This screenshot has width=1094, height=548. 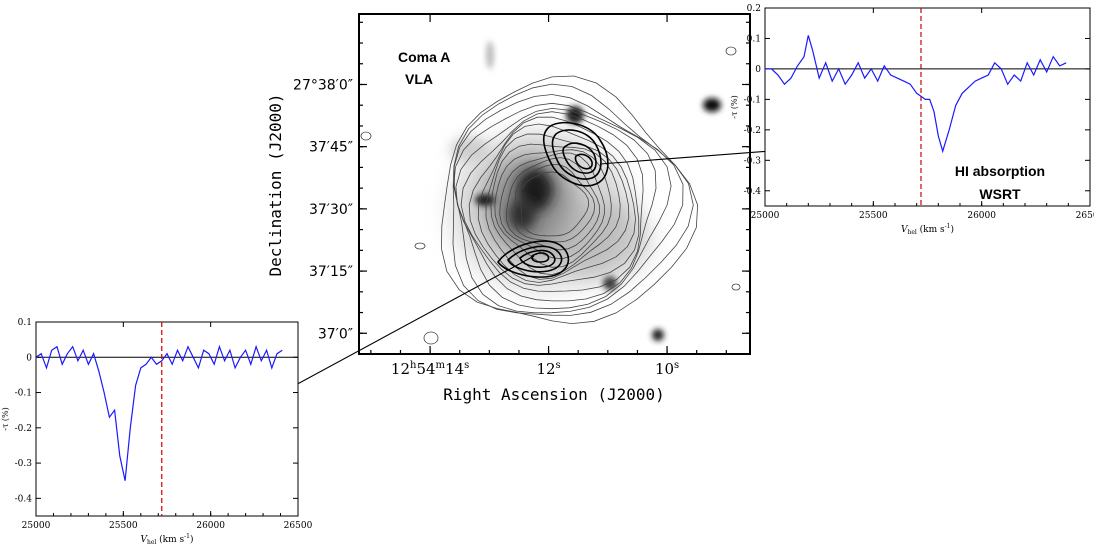 What do you see at coordinates (323, 85) in the screenshot?
I see `dec-tick-label: 27°38′0″` at bounding box center [323, 85].